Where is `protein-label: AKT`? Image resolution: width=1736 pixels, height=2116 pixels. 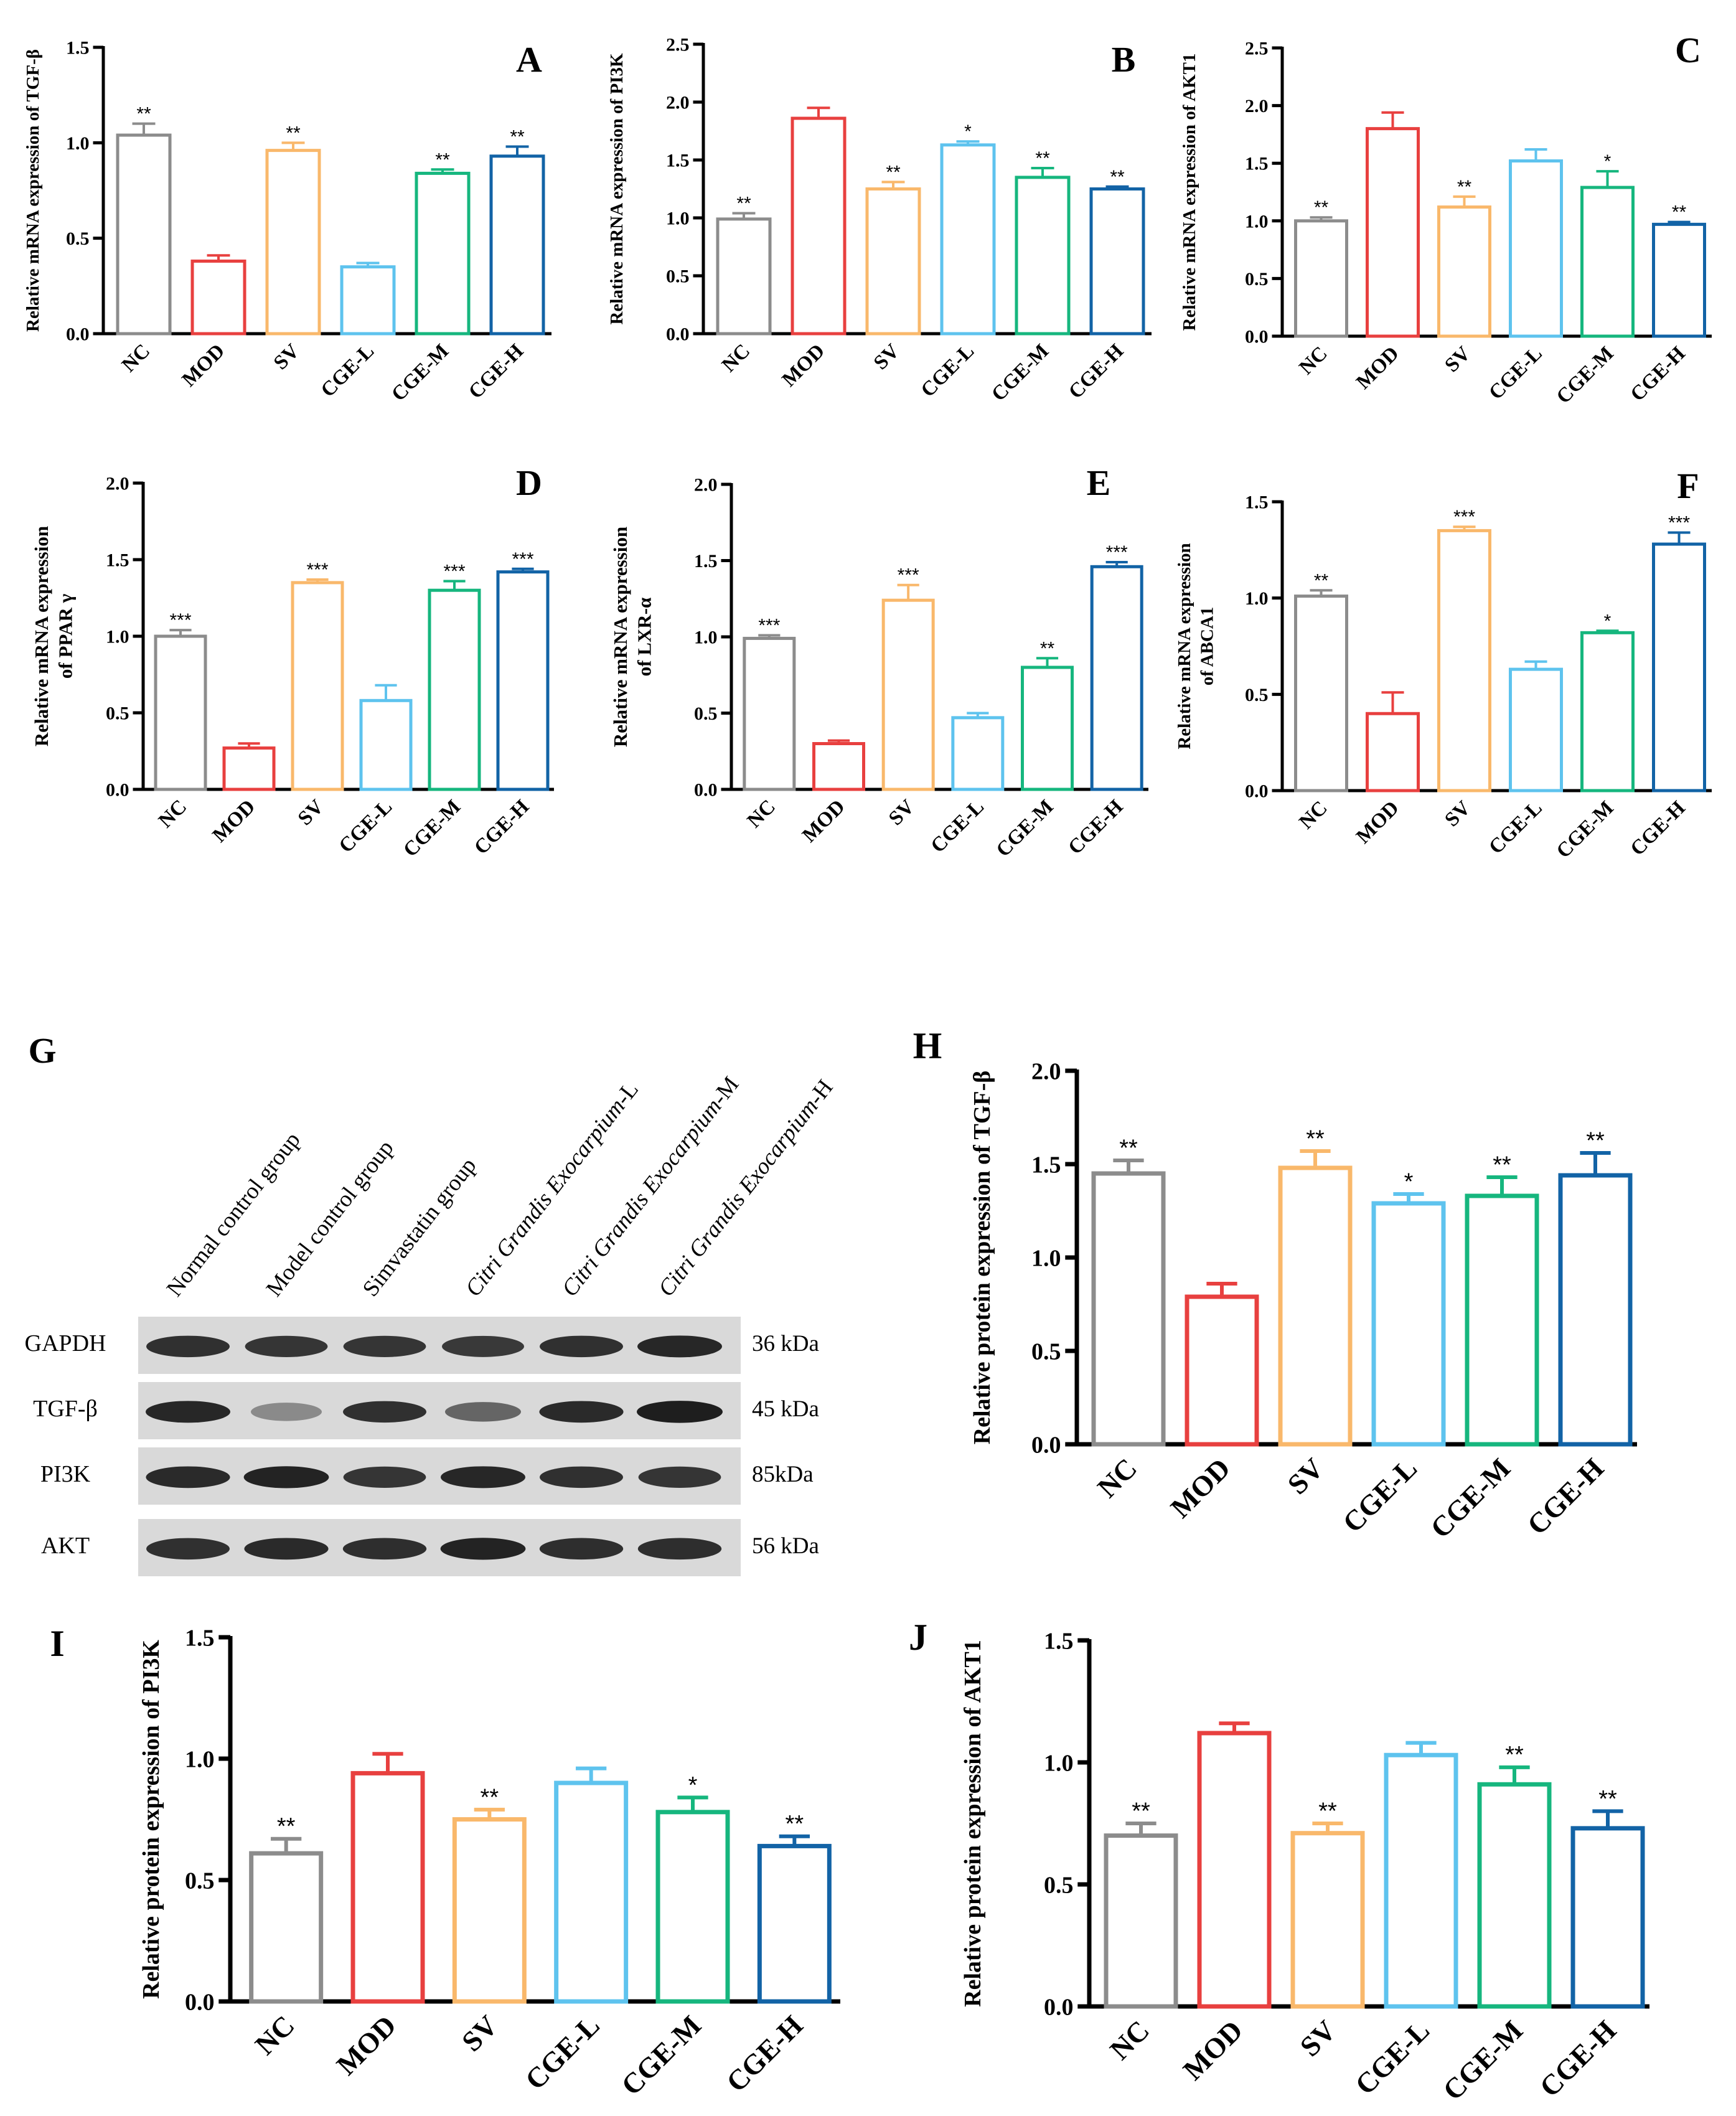 protein-label: AKT is located at coordinates (65, 1546).